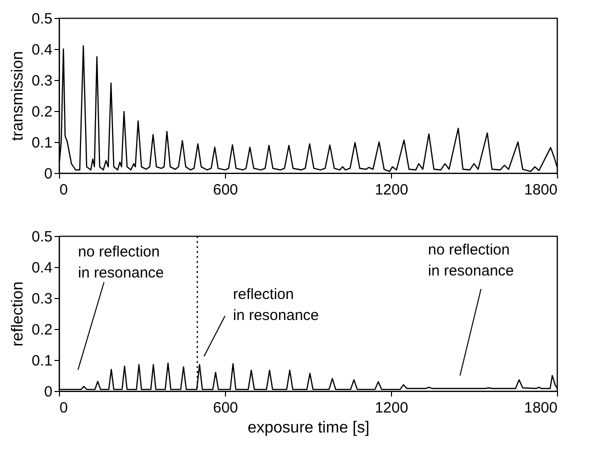 The width and height of the screenshot is (600, 455). Describe the element at coordinates (276, 305) in the screenshot. I see `annotation: reflection in resonance` at that location.